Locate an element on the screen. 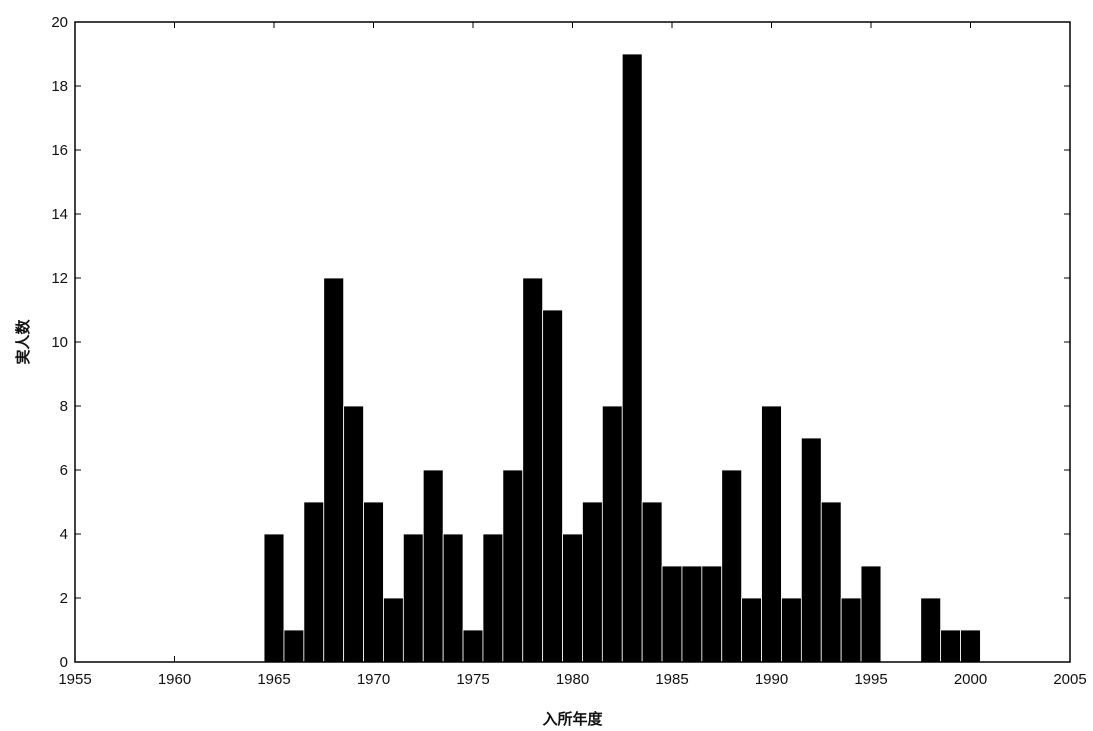 Image resolution: width=1093 pixels, height=731 pixels. x-tick-label: 1980 is located at coordinates (572, 679).